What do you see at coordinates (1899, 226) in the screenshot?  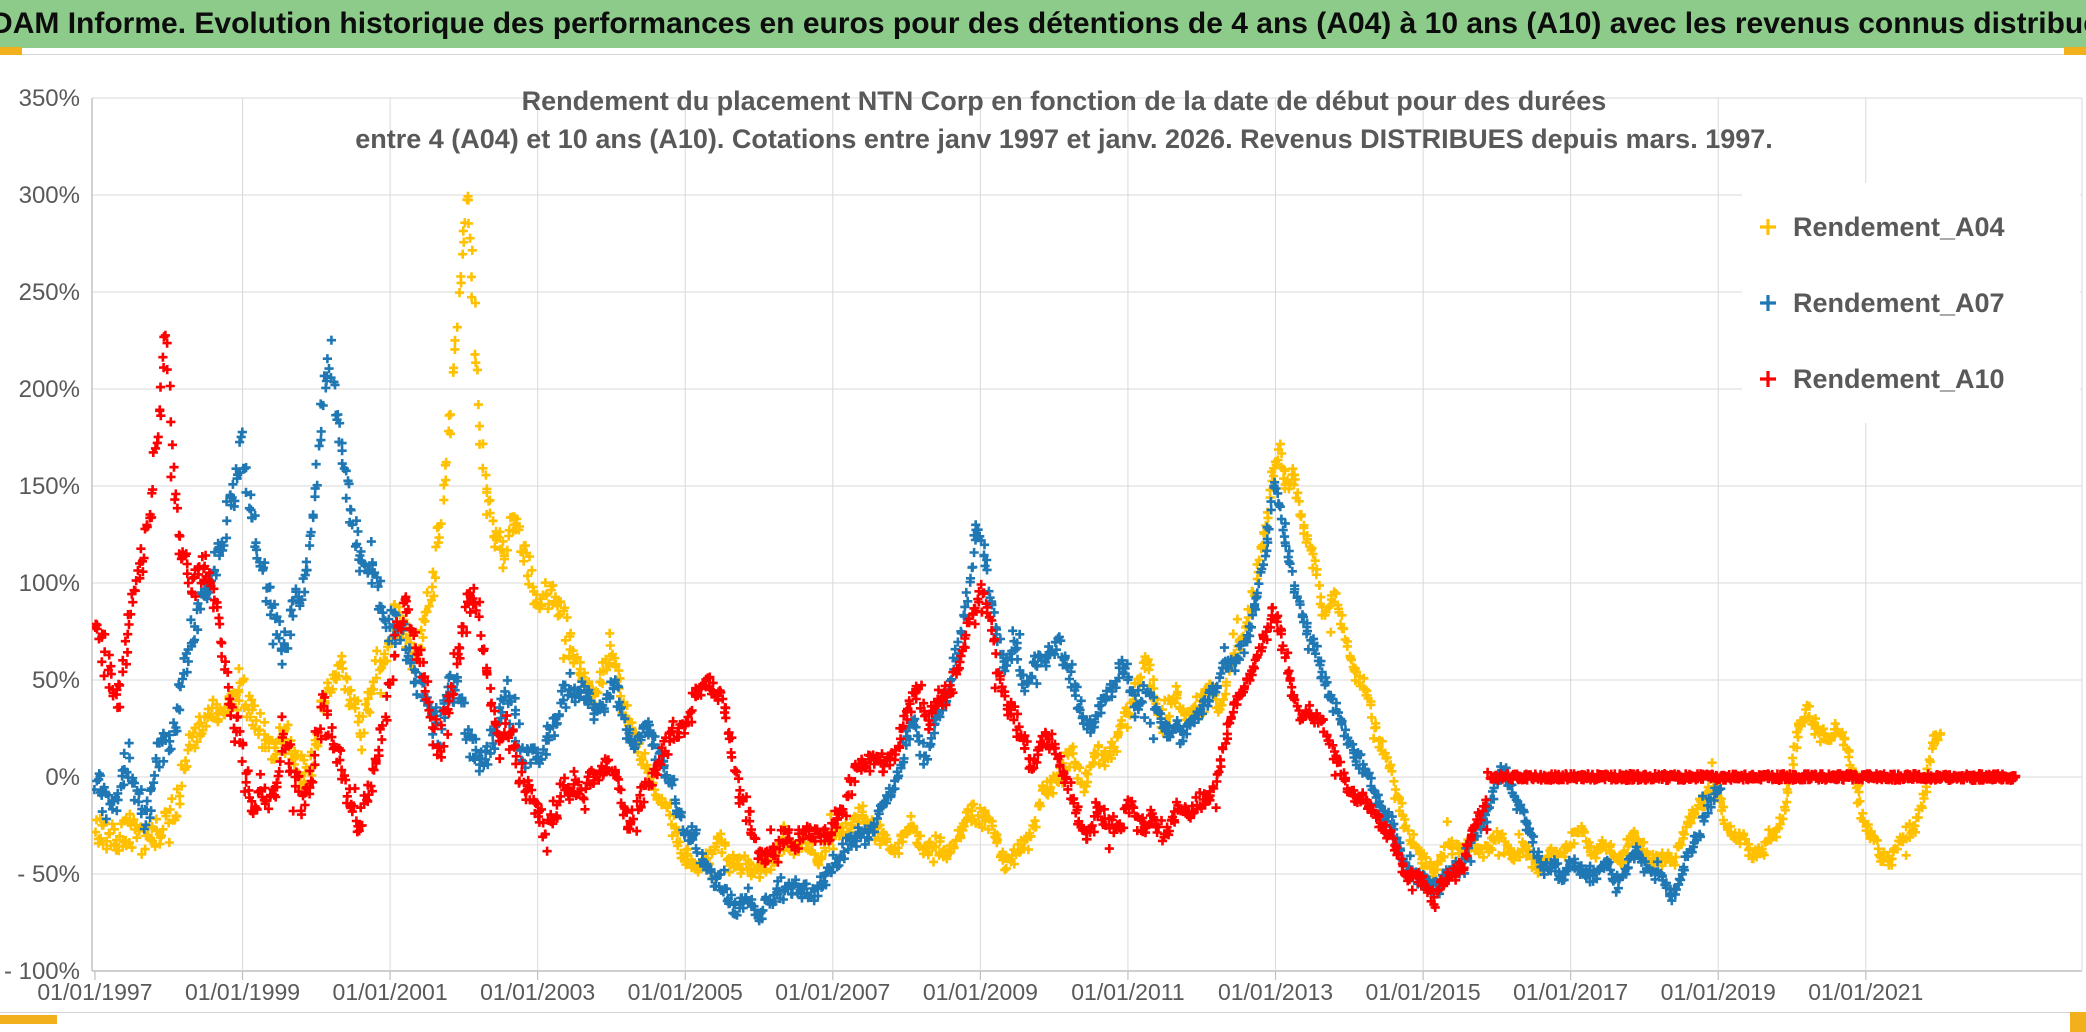 I see `legend-label: Rendement_A04` at bounding box center [1899, 226].